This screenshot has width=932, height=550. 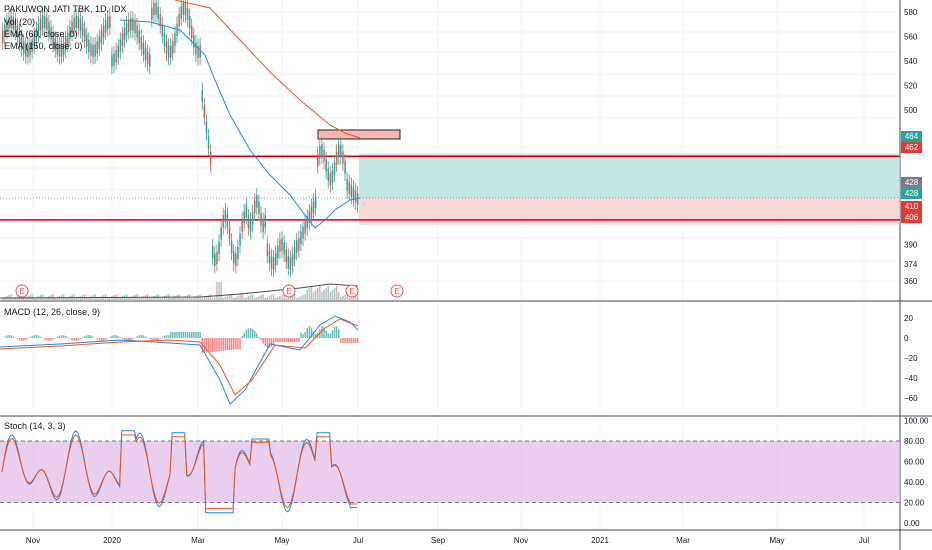 What do you see at coordinates (629, 175) in the screenshot?
I see `position-target-zone` at bounding box center [629, 175].